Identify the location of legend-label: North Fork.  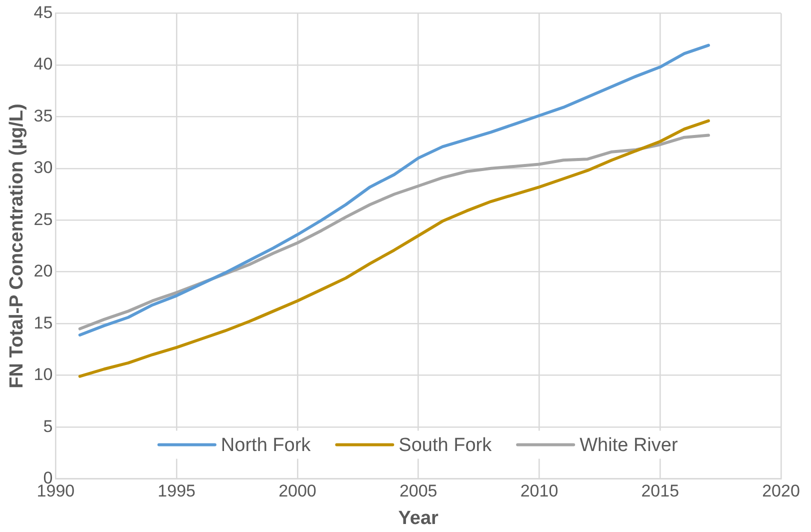
(266, 445).